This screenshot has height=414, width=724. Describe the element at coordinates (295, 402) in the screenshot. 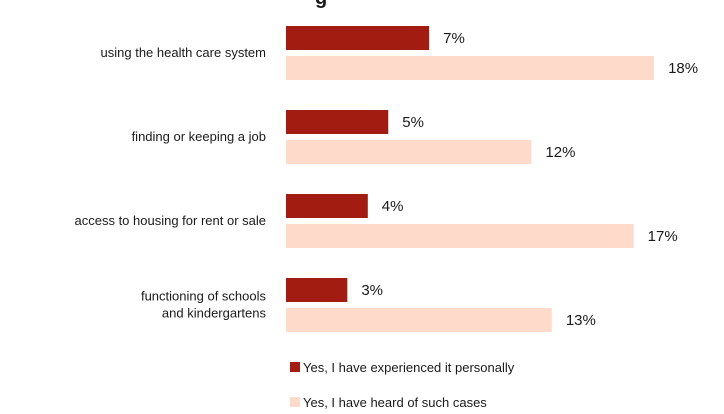

I see `legend-swatch-heard` at that location.